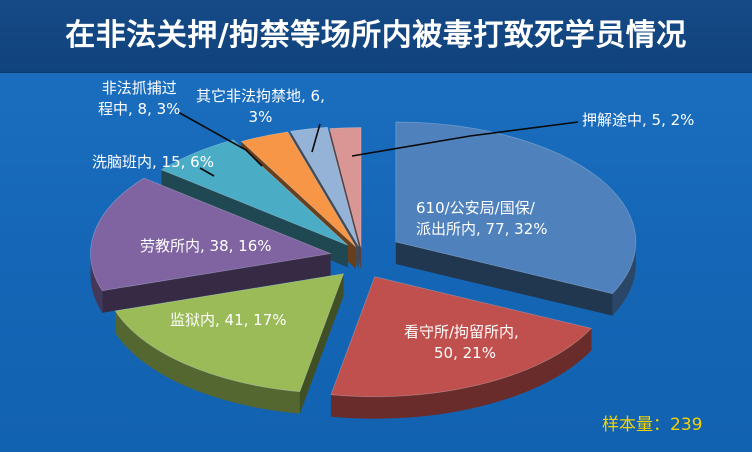 This screenshot has height=452, width=752. I want to click on slice-labor-camp-top, so click(211, 234).